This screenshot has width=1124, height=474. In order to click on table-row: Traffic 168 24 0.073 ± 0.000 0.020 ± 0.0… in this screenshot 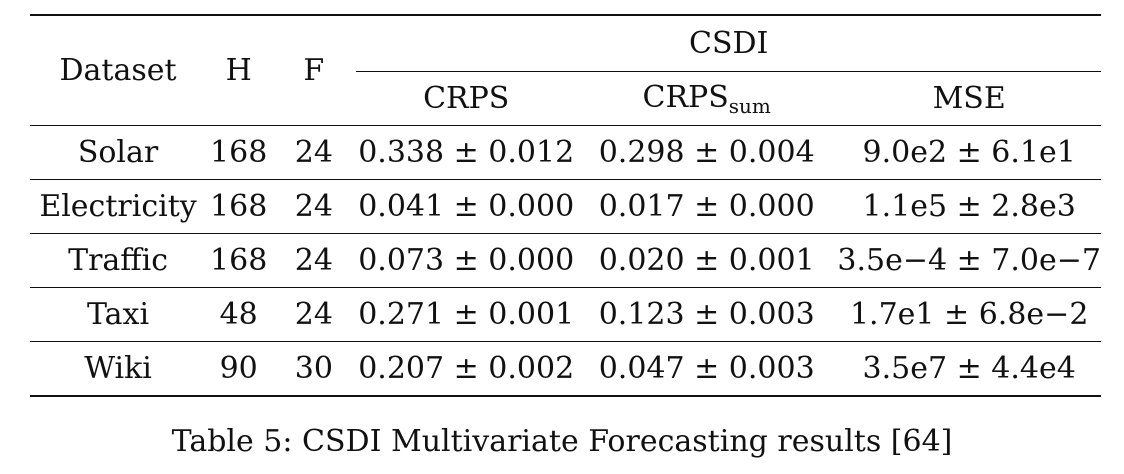, I will do `click(565, 260)`.